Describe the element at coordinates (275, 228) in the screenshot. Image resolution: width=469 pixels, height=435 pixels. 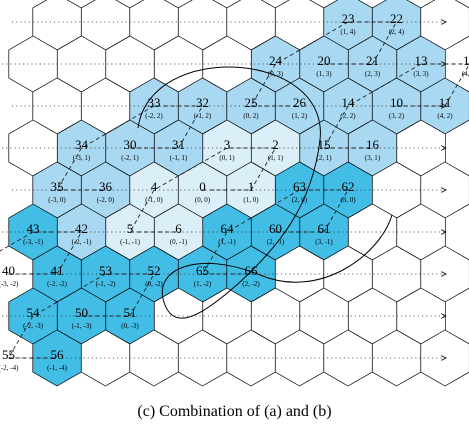
I see `cell-id-label: 60` at that location.